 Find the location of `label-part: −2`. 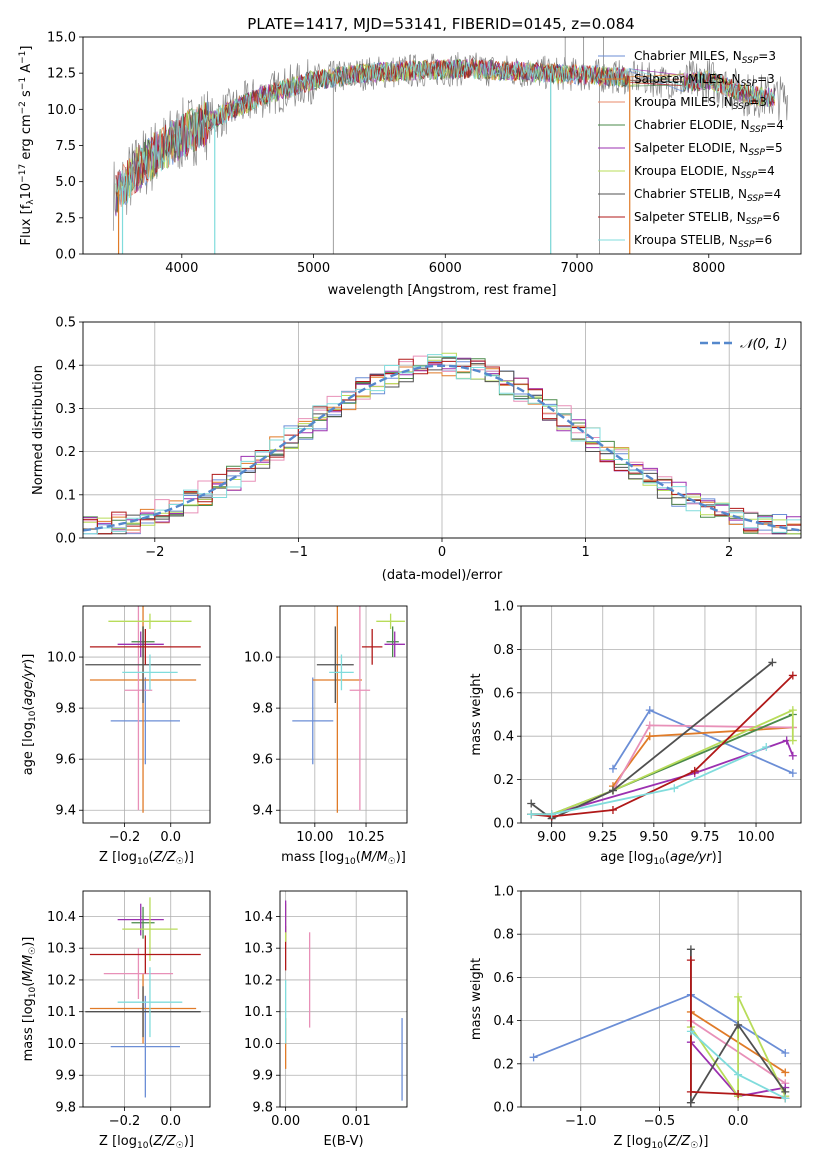

label-part: −2 is located at coordinates (23, 107).